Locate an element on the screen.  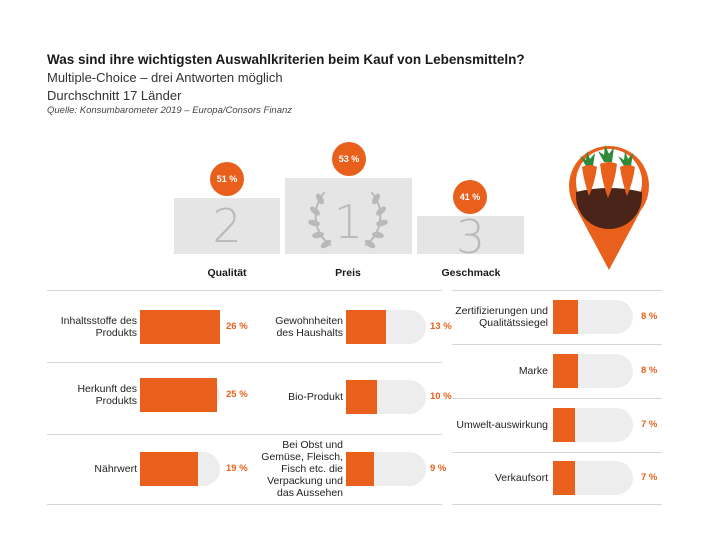
podium-value-2: 51 % is located at coordinates (227, 179).